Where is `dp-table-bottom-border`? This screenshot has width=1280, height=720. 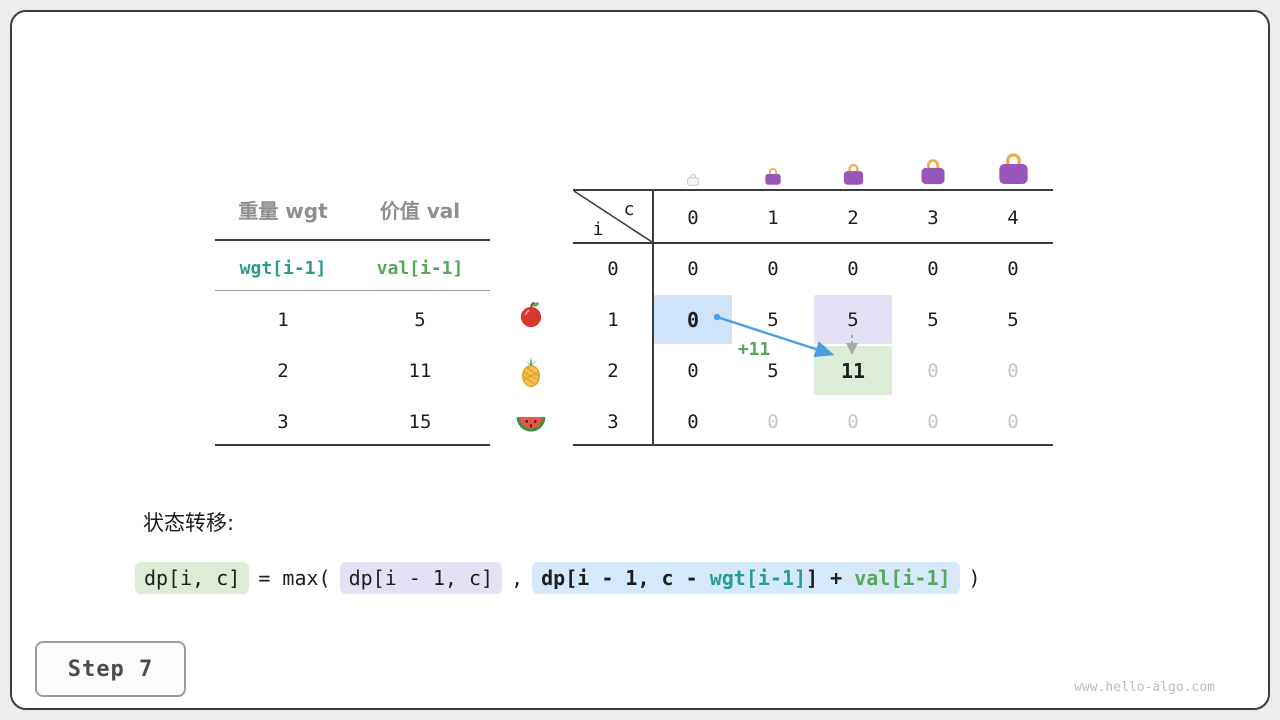
dp-table-bottom-border is located at coordinates (813, 445).